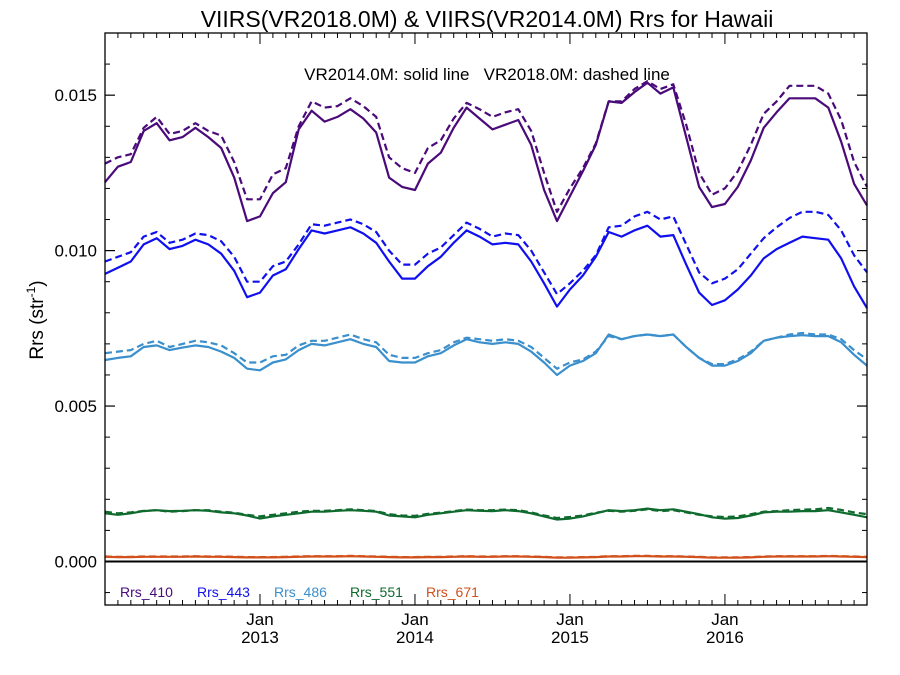  Describe the element at coordinates (31, 291) in the screenshot. I see `y-axis-label-superscript: -1` at that location.